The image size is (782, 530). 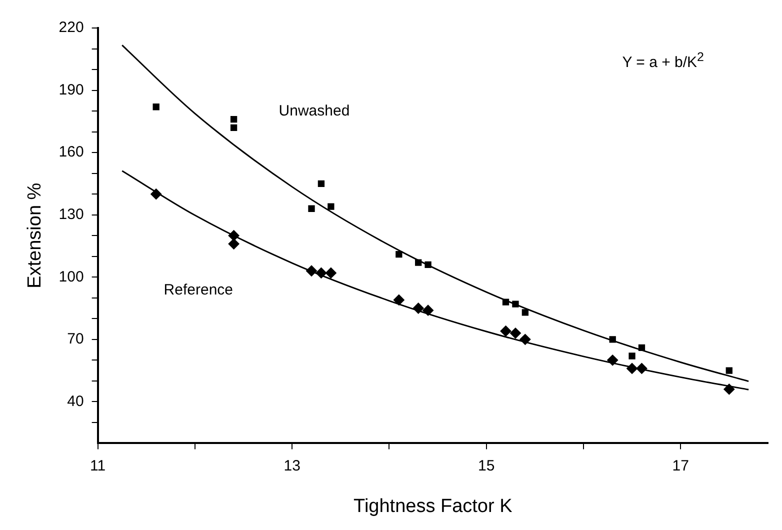 What do you see at coordinates (680, 465) in the screenshot?
I see `x-tick-label: 17` at bounding box center [680, 465].